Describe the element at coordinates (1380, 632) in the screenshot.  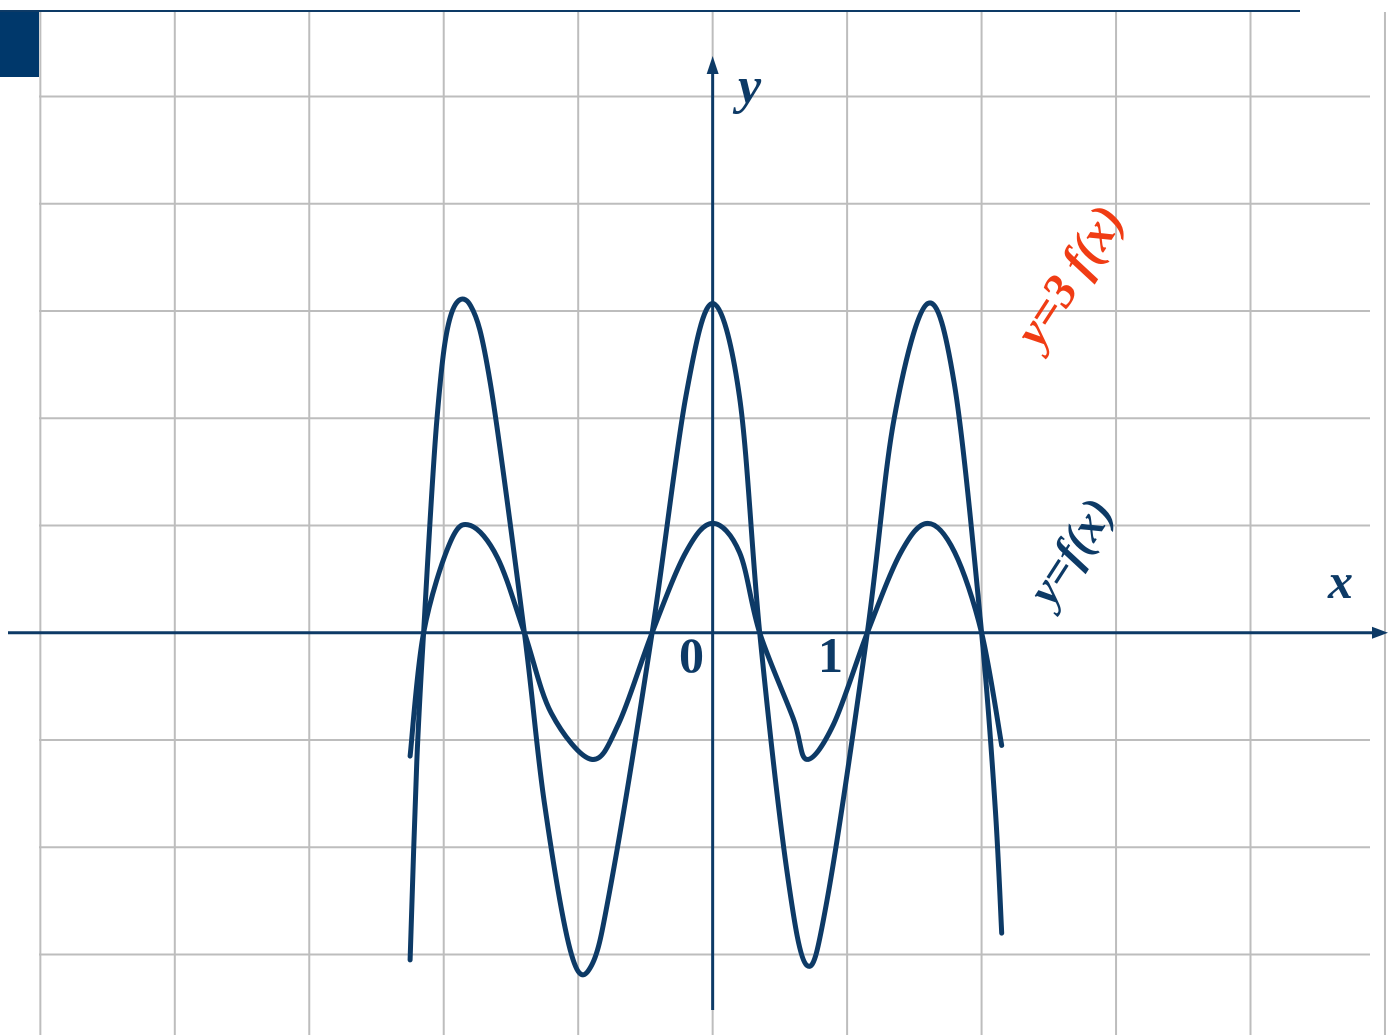
I see `x-axis-arrow` at that location.